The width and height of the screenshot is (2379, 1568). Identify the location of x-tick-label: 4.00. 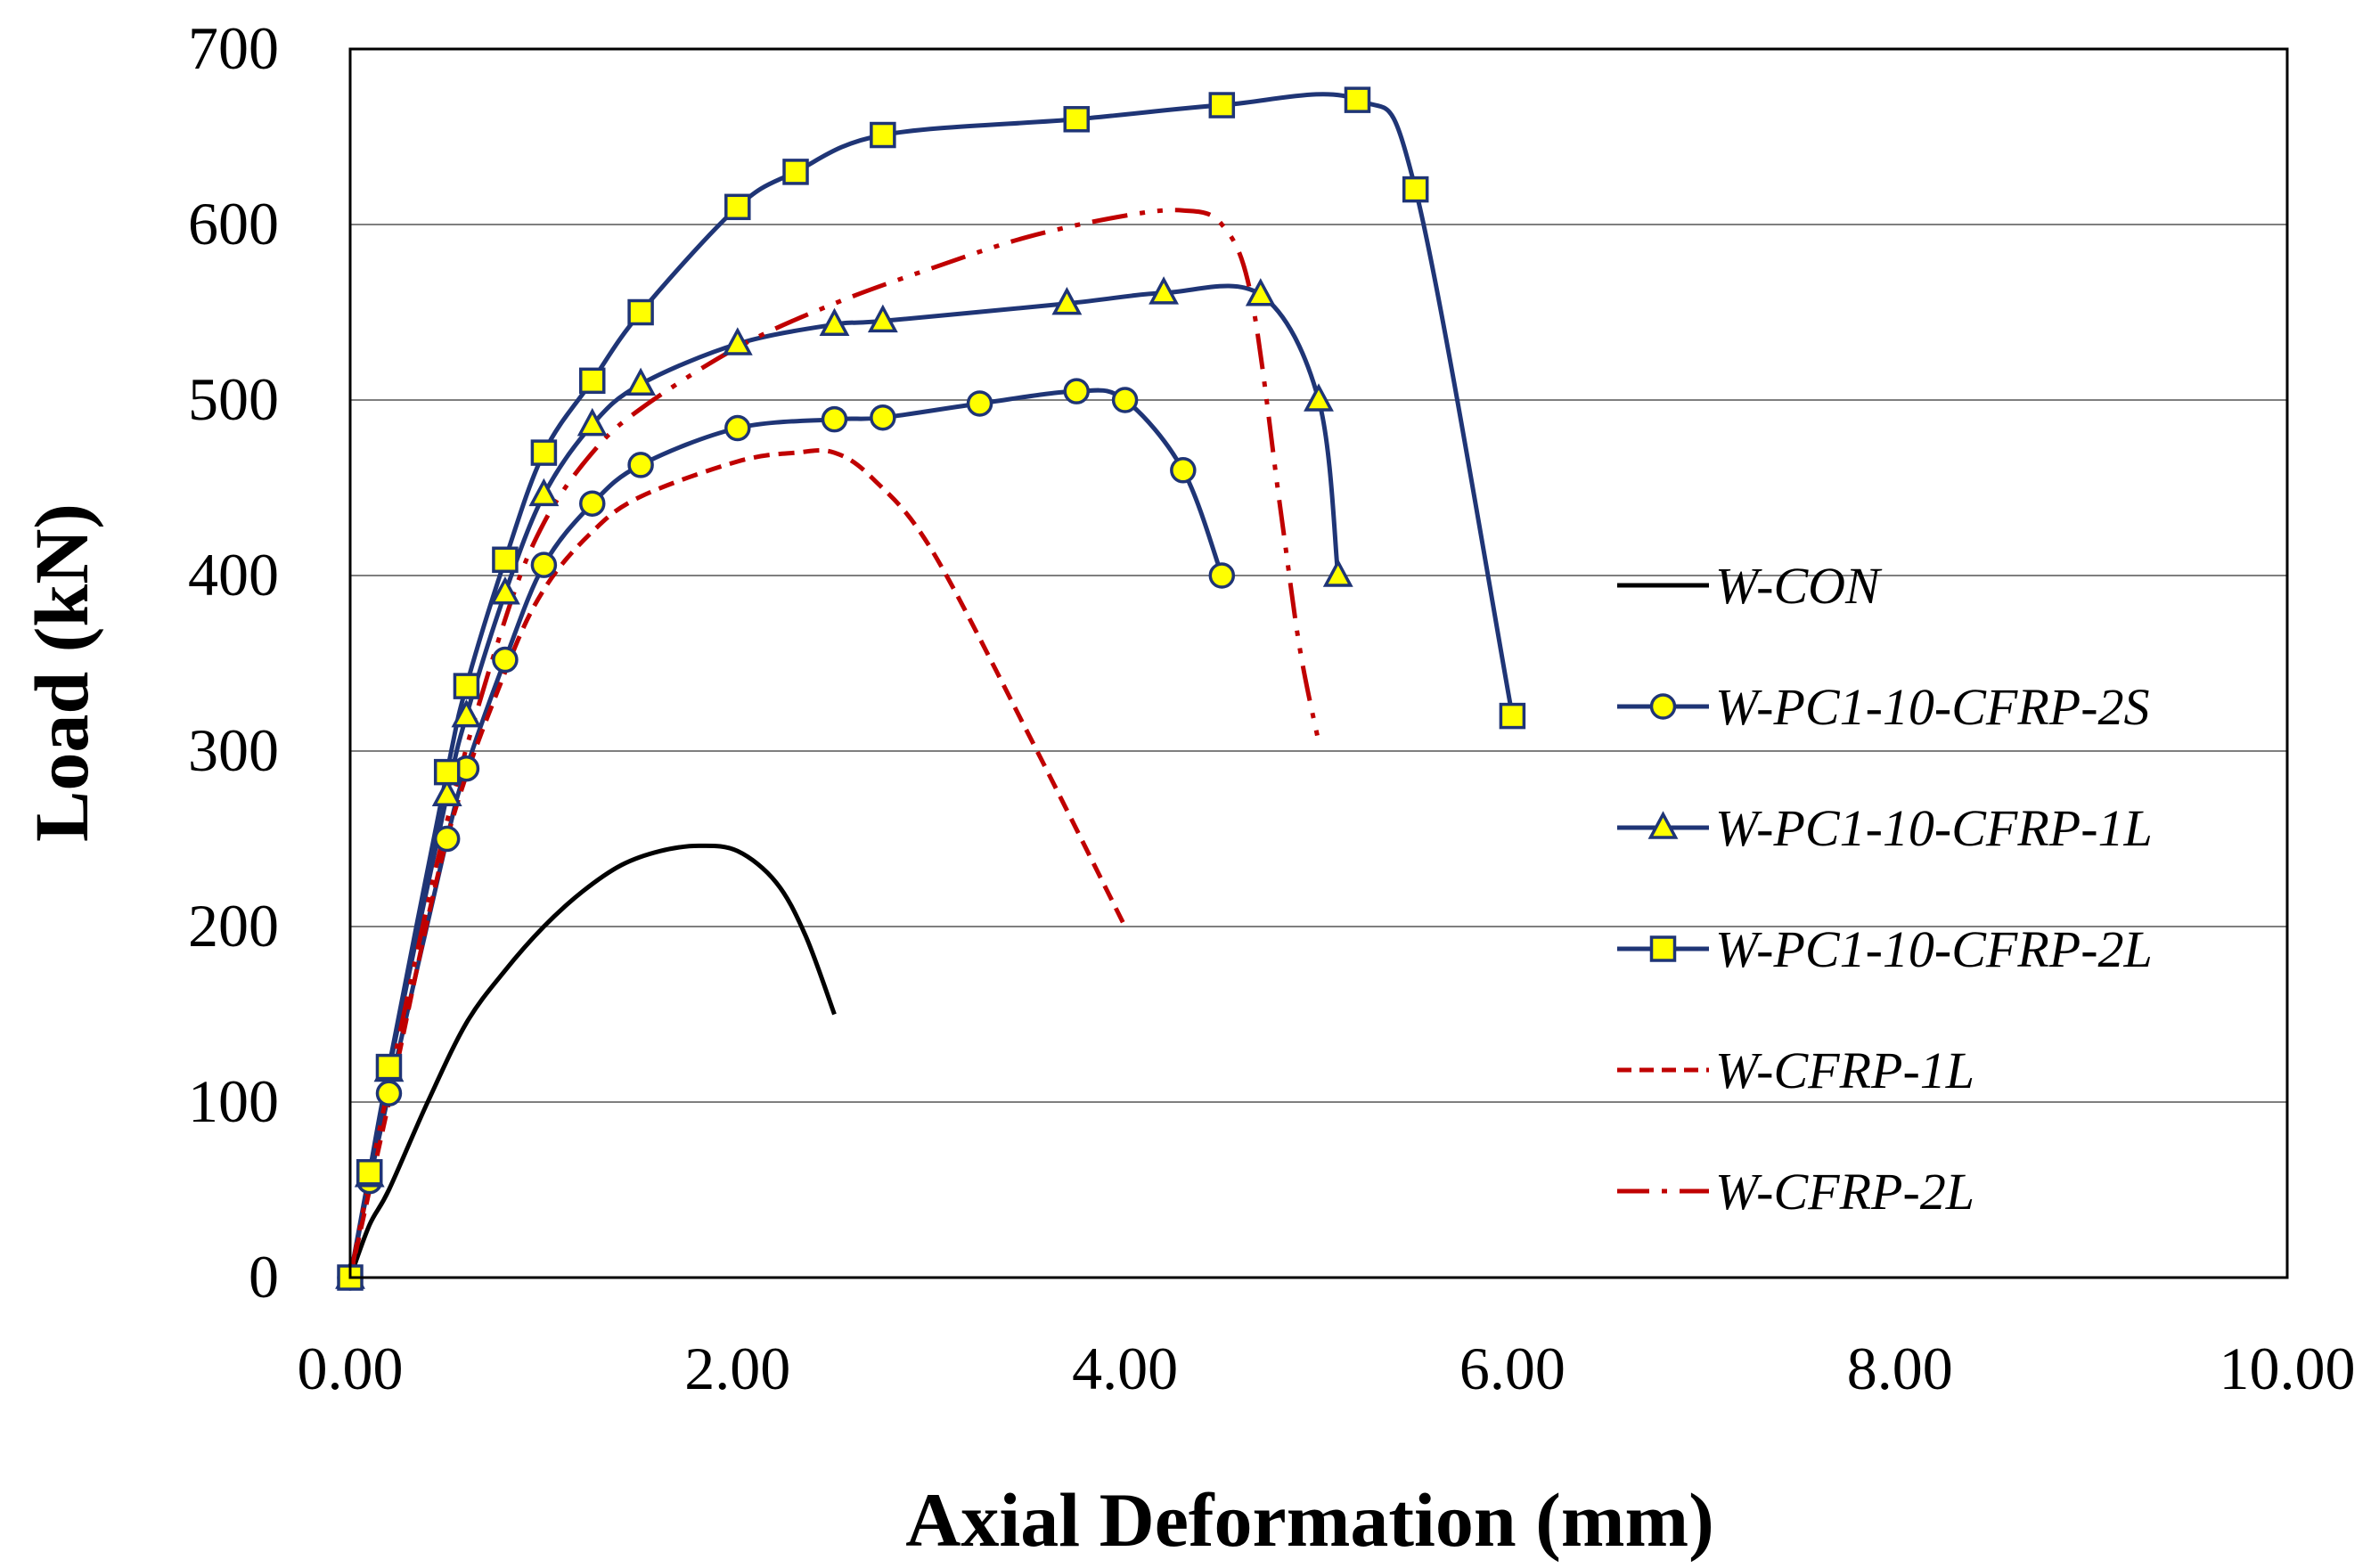
(1125, 1368).